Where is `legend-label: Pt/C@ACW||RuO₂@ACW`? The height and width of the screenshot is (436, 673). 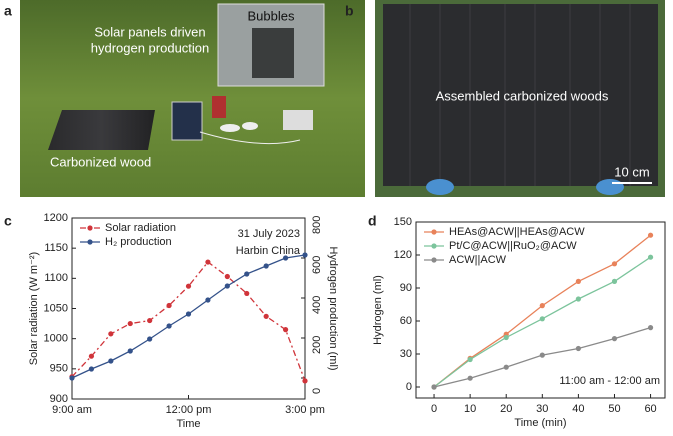
legend-label: Pt/C@ACW||RuO₂@ACW is located at coordinates (513, 246).